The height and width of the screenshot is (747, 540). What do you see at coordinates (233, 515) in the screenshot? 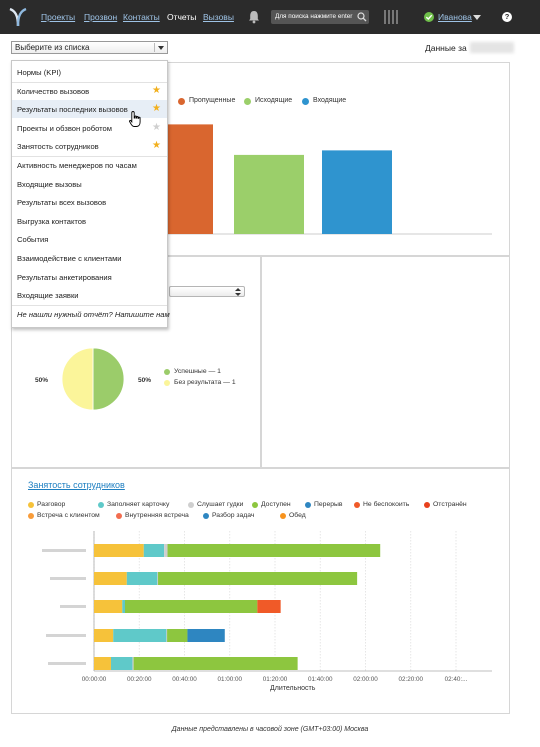
I see `legend-label: Разбор задач` at bounding box center [233, 515].